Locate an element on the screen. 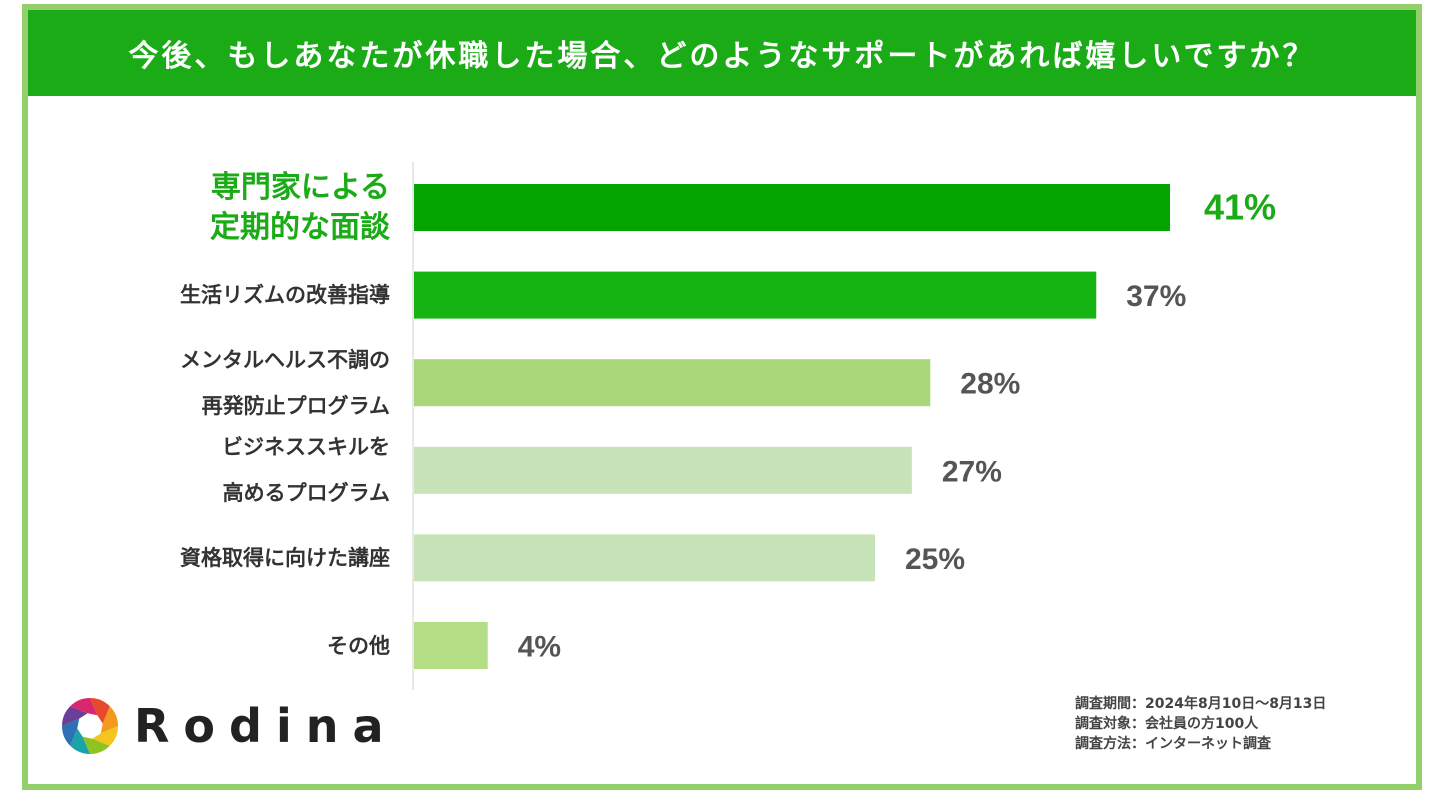 Image resolution: width=1437 pixels, height=792 pixels. category-label-line: 定期的な面談 is located at coordinates (300, 227).